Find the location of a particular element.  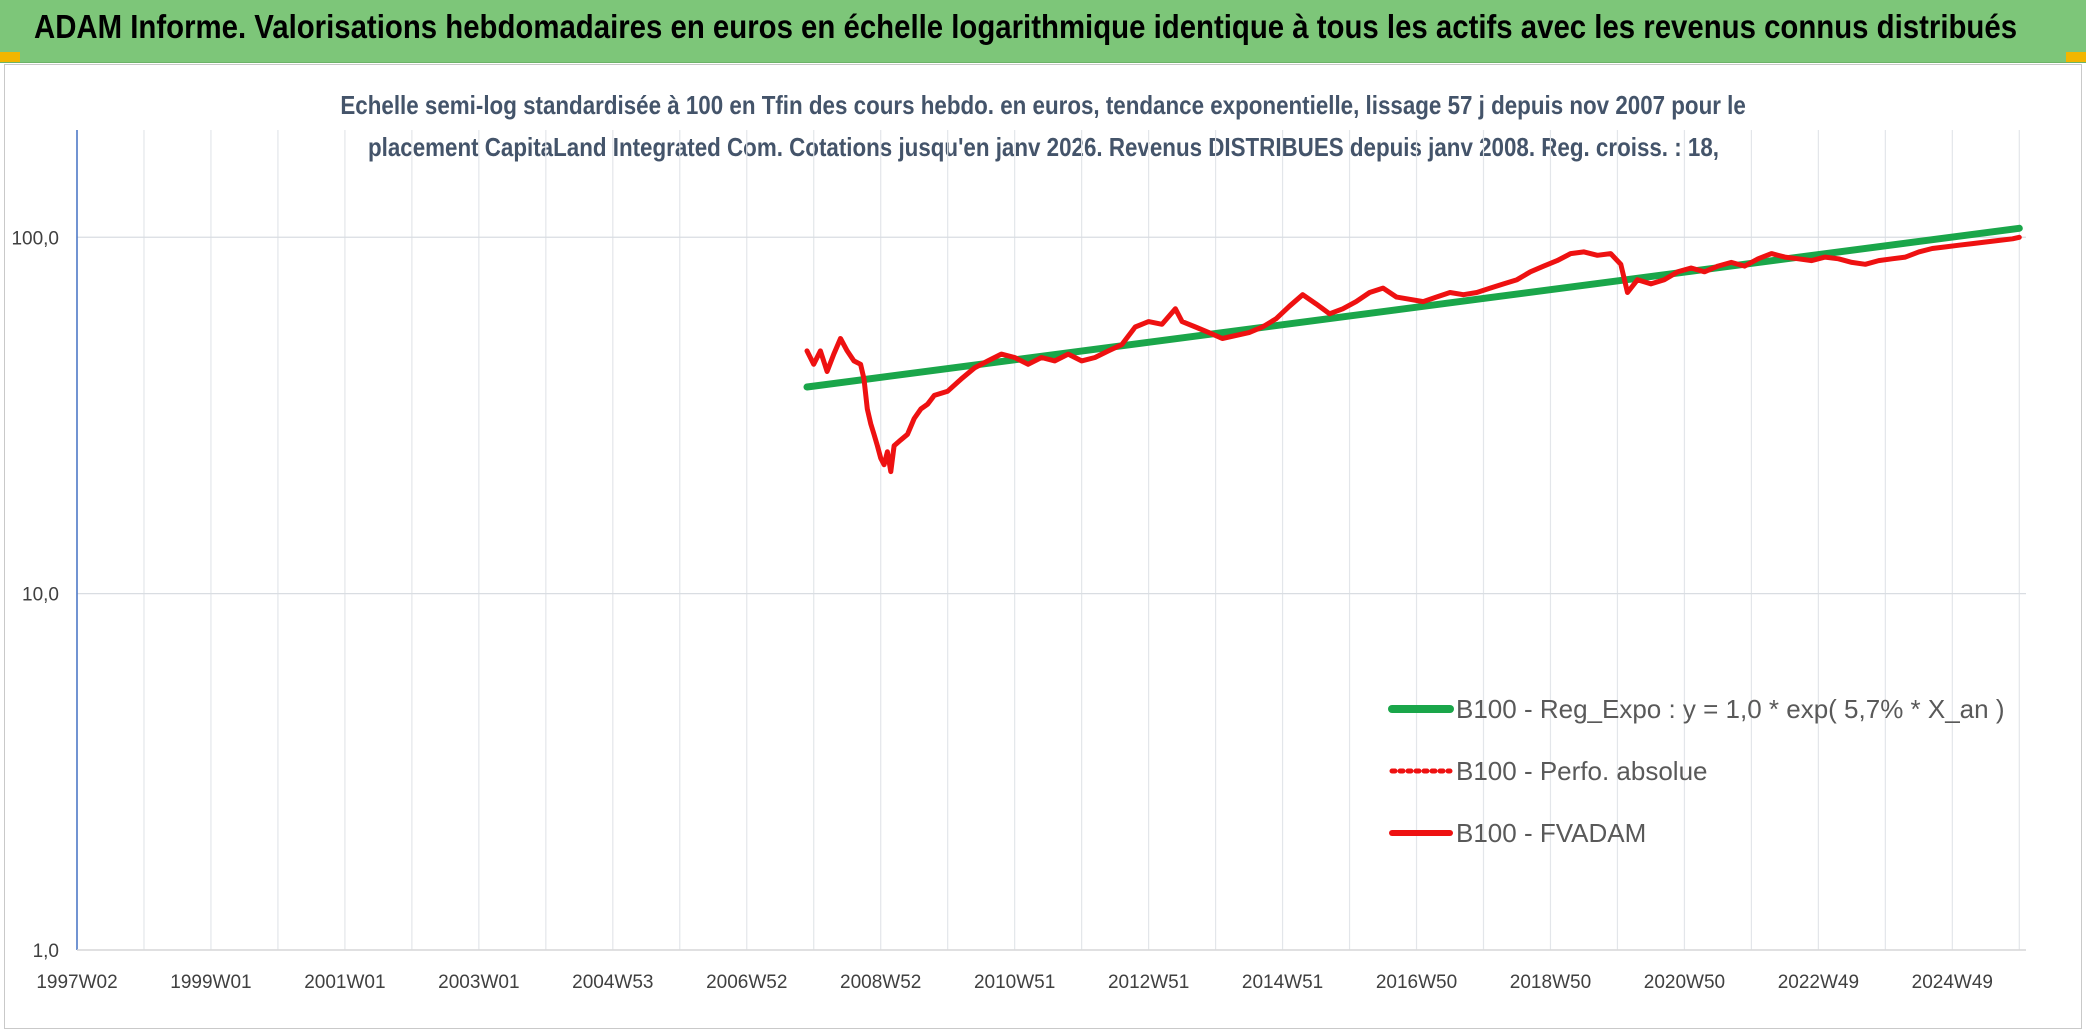

y-tick-label: 10,0 is located at coordinates (40, 595).